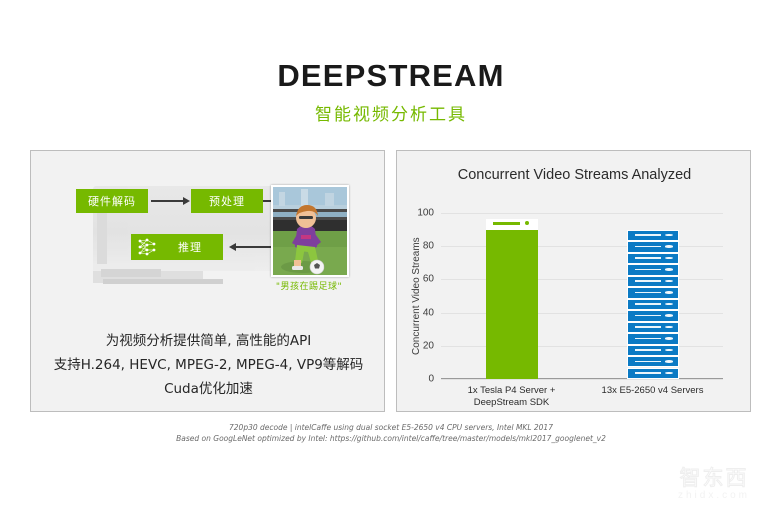 The height and width of the screenshot is (509, 782). I want to click on flow-box-hardware-decode: 硬件解码, so click(112, 201).